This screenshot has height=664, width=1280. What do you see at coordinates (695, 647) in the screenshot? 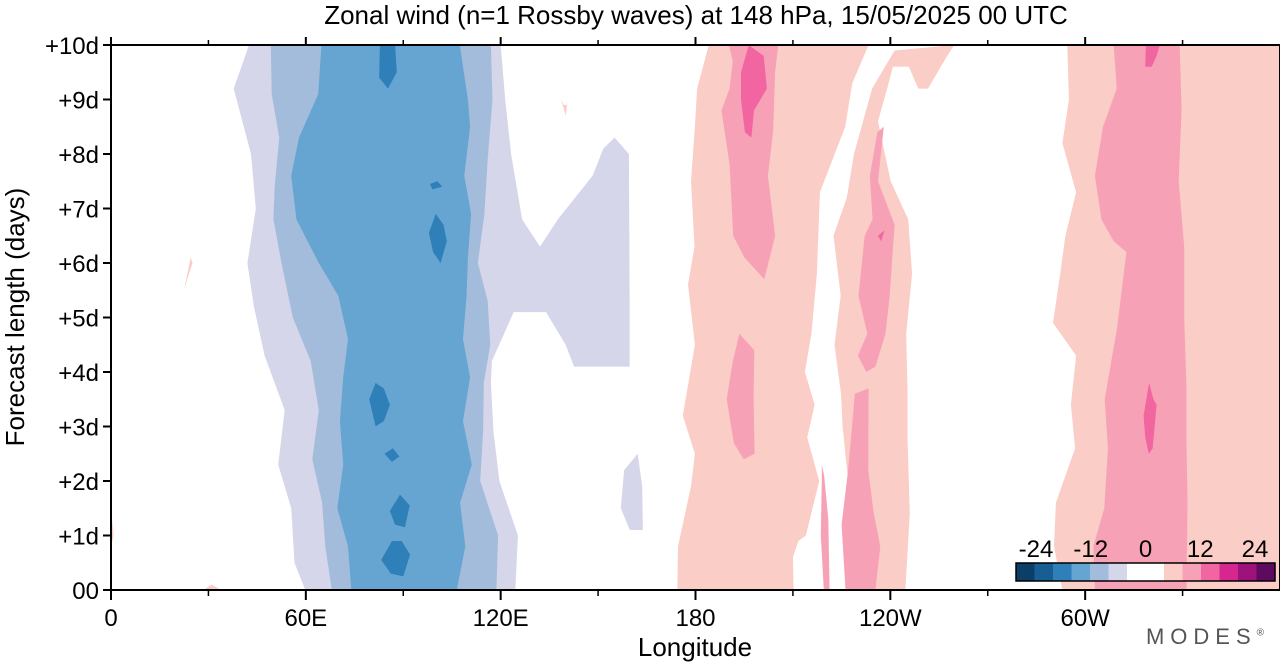
I see `x-axis-label: Longitude` at bounding box center [695, 647].